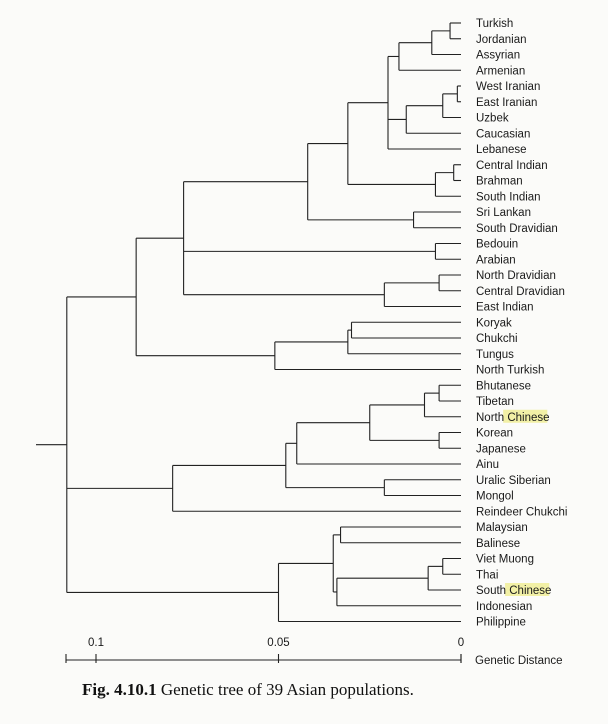 This screenshot has height=724, width=608. I want to click on leaf-label: Assyrian, so click(498, 56).